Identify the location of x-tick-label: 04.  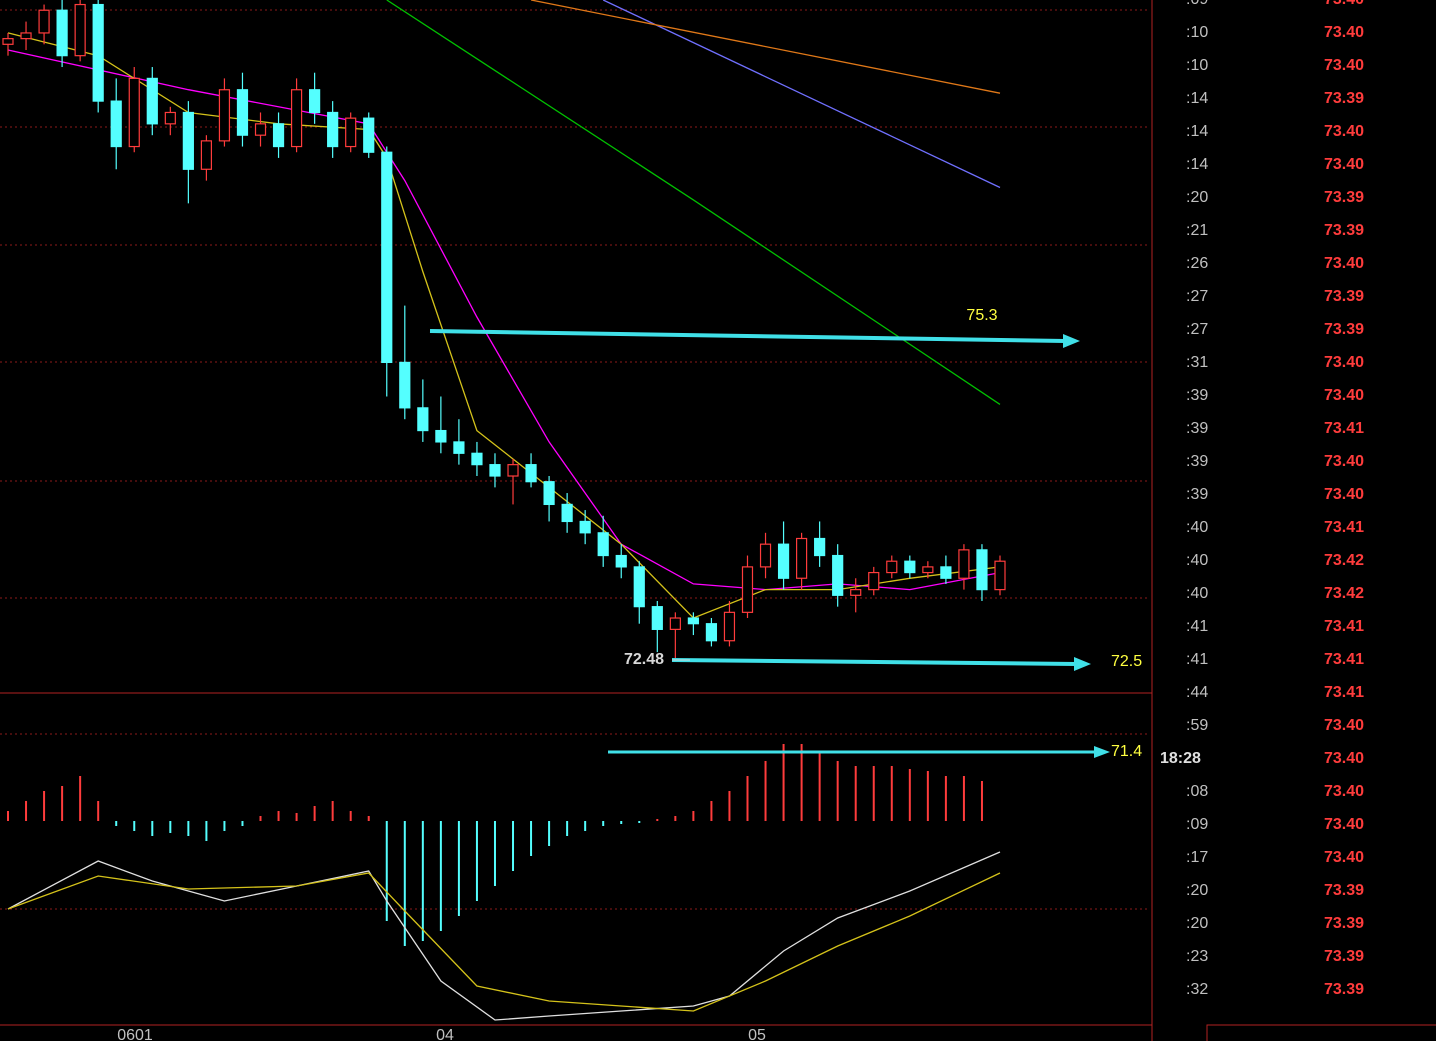
(445, 1034).